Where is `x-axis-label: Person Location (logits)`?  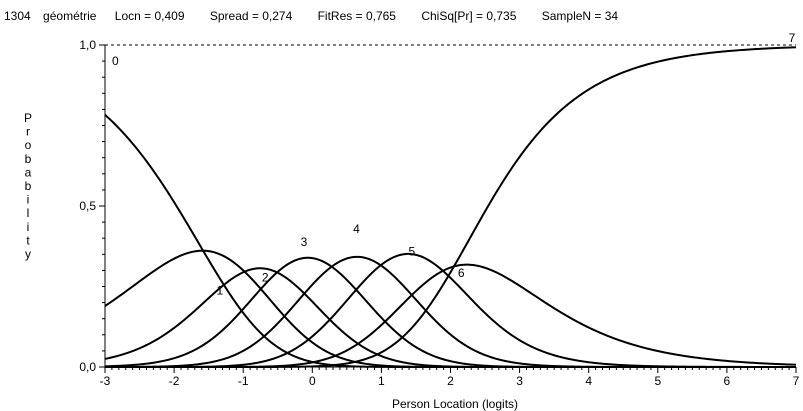 x-axis-label: Person Location (logits) is located at coordinates (455, 404).